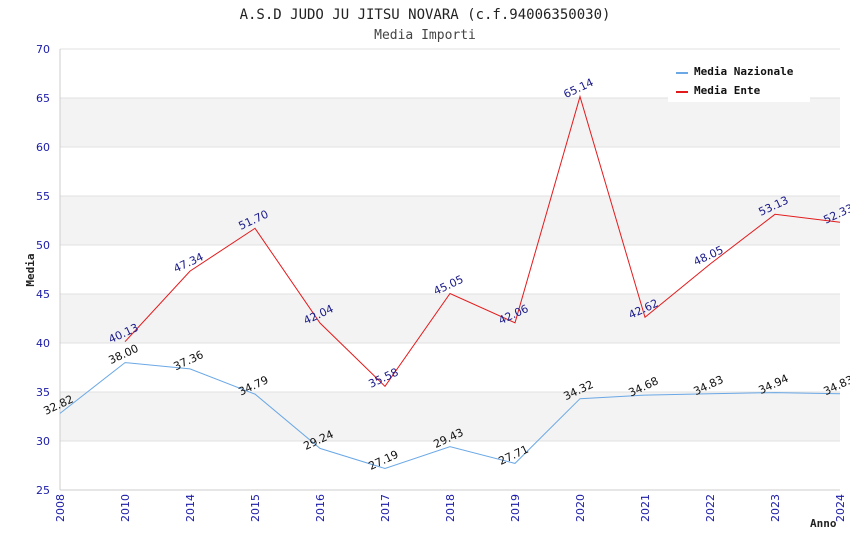 The width and height of the screenshot is (850, 550). I want to click on x-tick-label: 2008, so click(60, 508).